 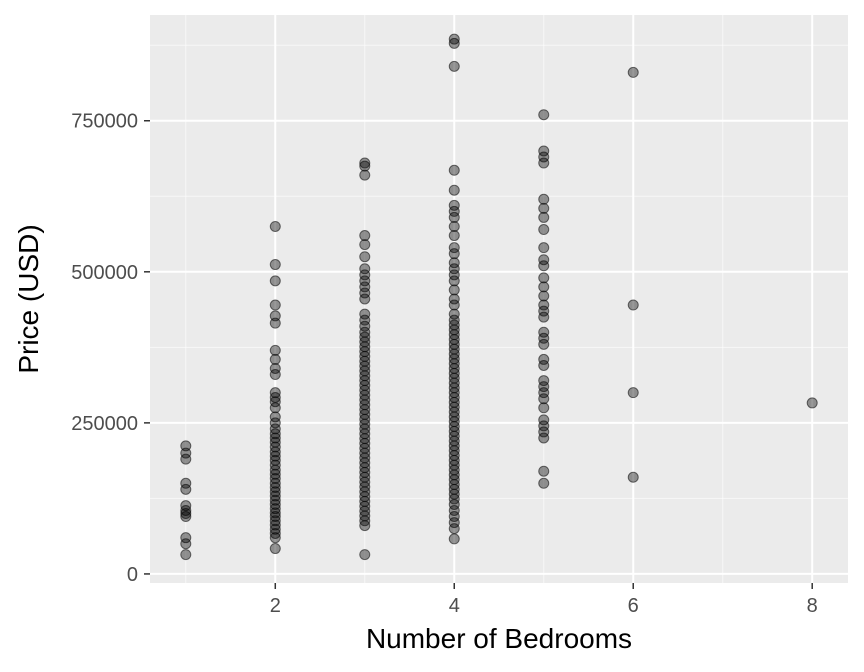 I want to click on y-tick-label: 250000, so click(x=104, y=424).